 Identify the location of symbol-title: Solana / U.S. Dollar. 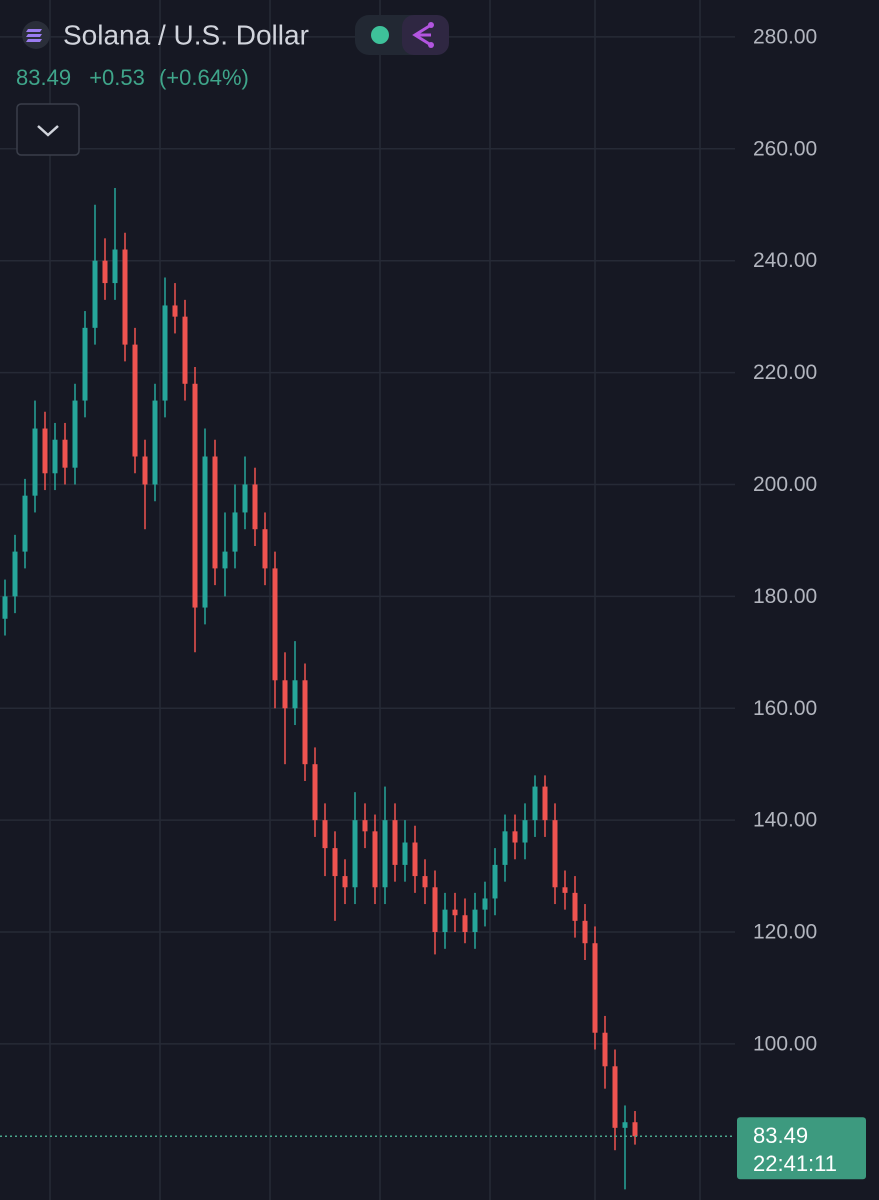
(186, 34).